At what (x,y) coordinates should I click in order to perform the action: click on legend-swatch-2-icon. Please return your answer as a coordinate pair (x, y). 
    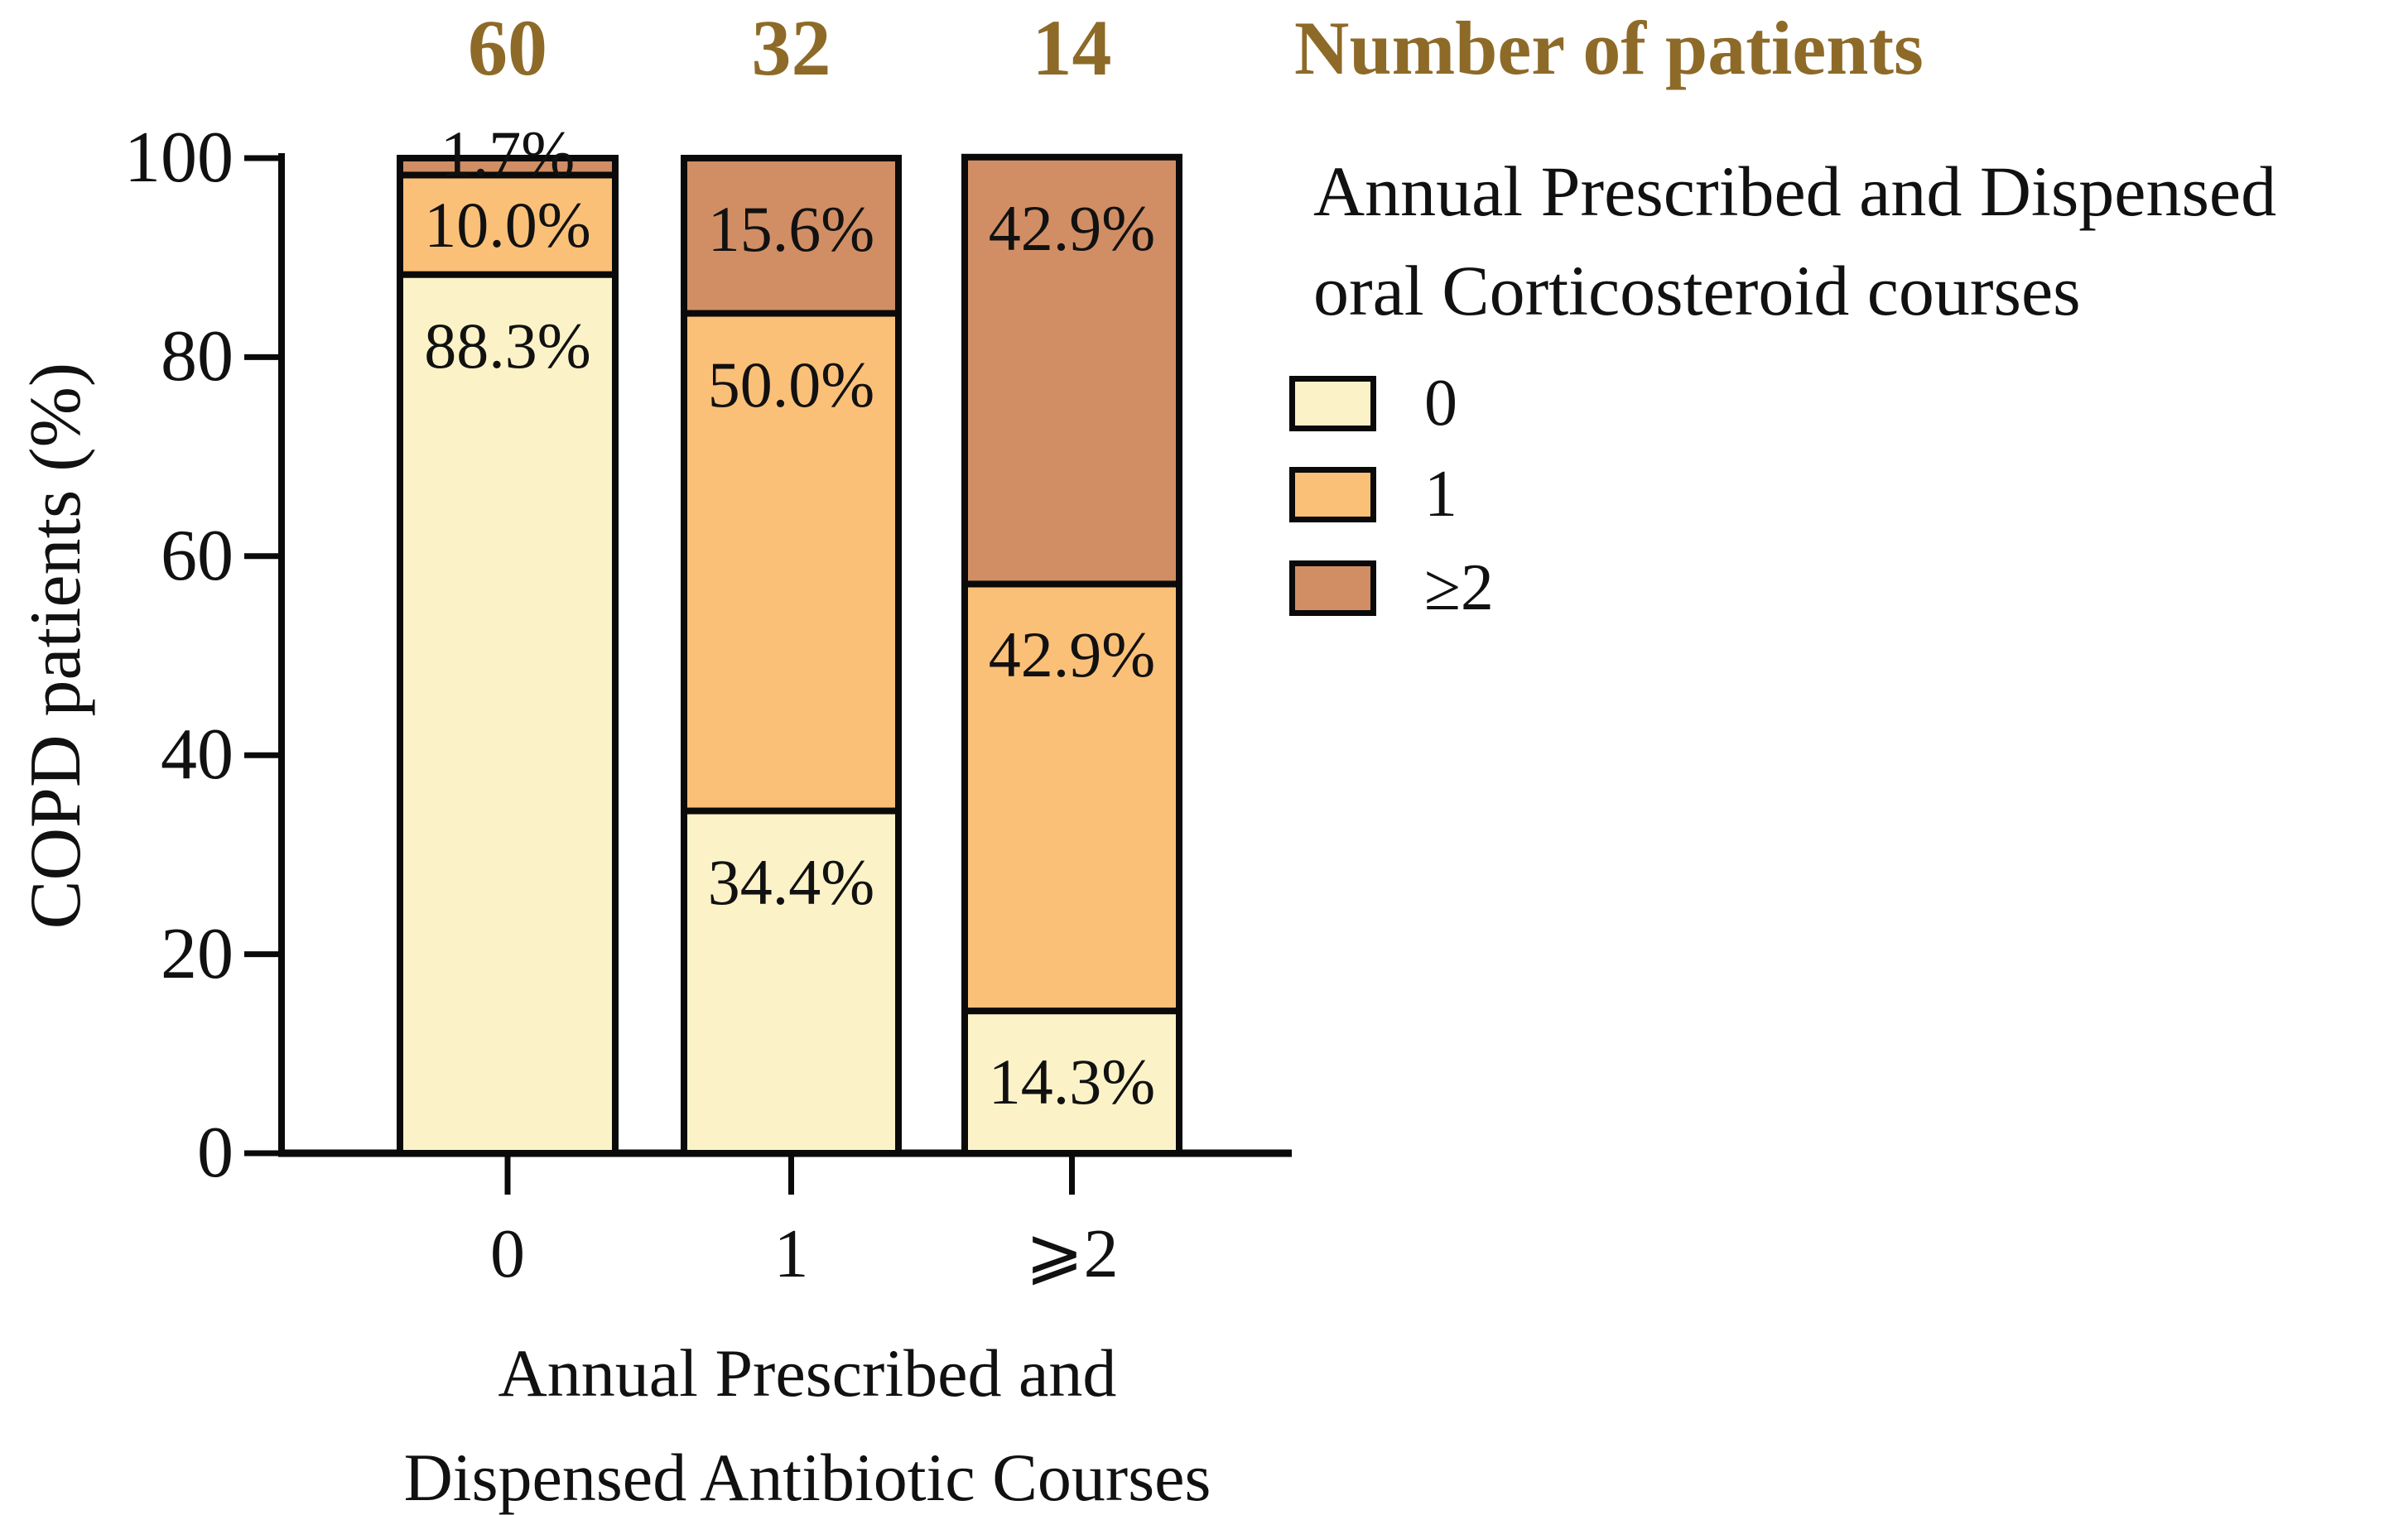
    Looking at the image, I should click on (1333, 588).